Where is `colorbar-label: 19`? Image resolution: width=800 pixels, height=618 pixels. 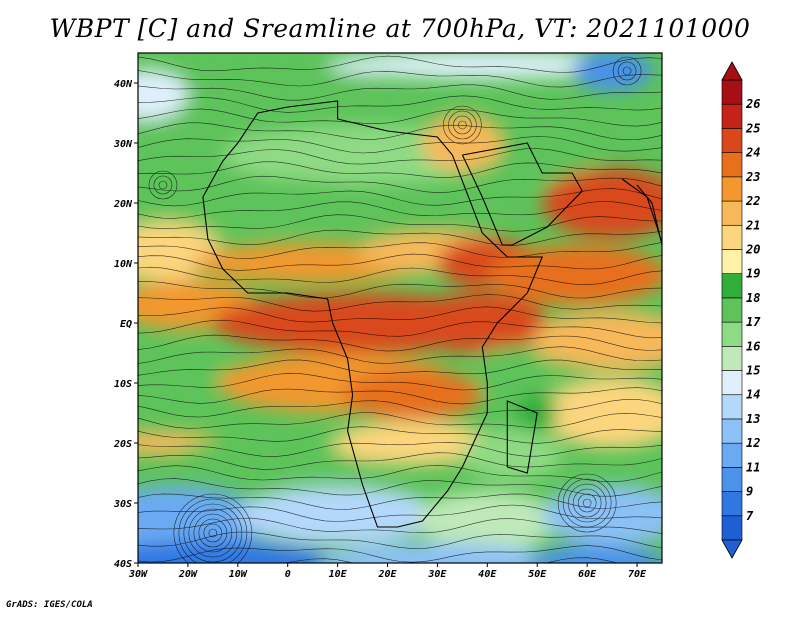 colorbar-label: 19 is located at coordinates (753, 274).